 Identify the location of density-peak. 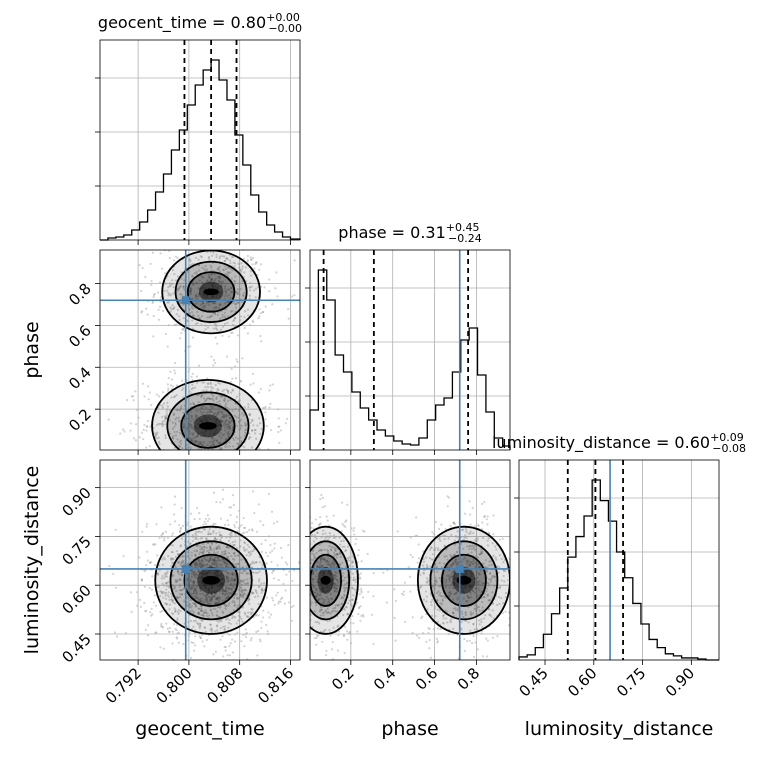
(464, 580).